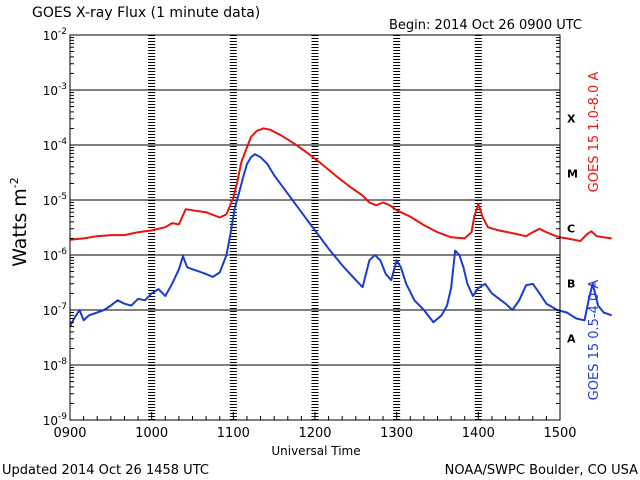 Image resolution: width=640 pixels, height=480 pixels. What do you see at coordinates (314, 433) in the screenshot?
I see `x-tick-label: 1200` at bounding box center [314, 433].